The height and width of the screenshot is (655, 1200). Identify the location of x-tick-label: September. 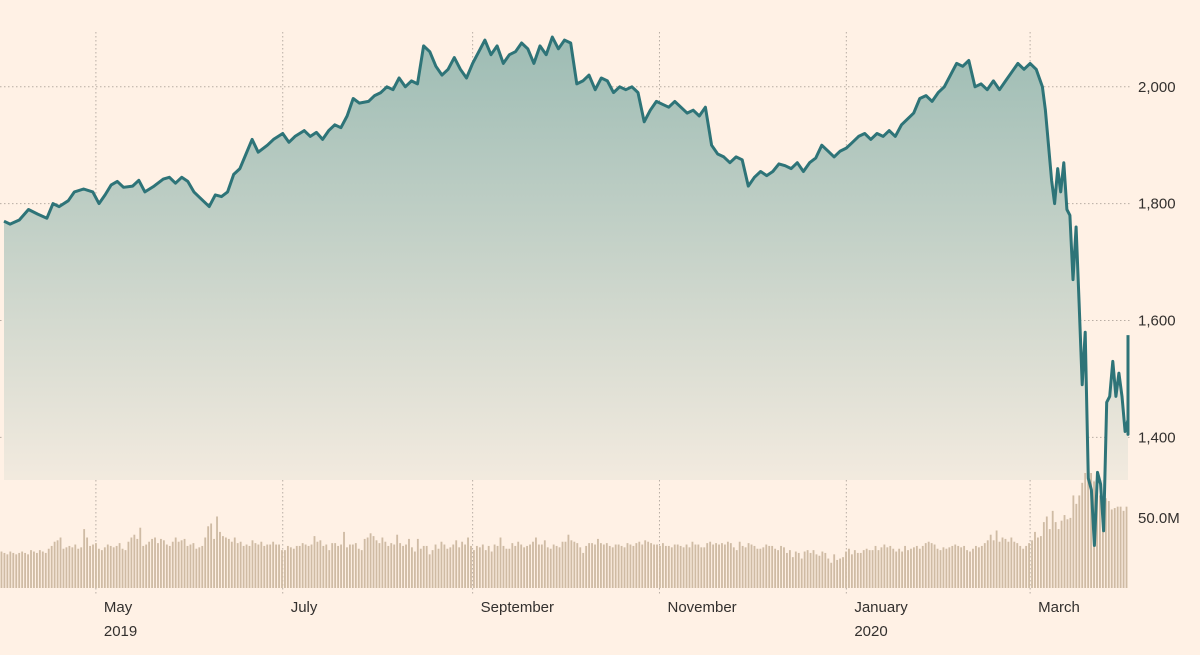
(517, 607).